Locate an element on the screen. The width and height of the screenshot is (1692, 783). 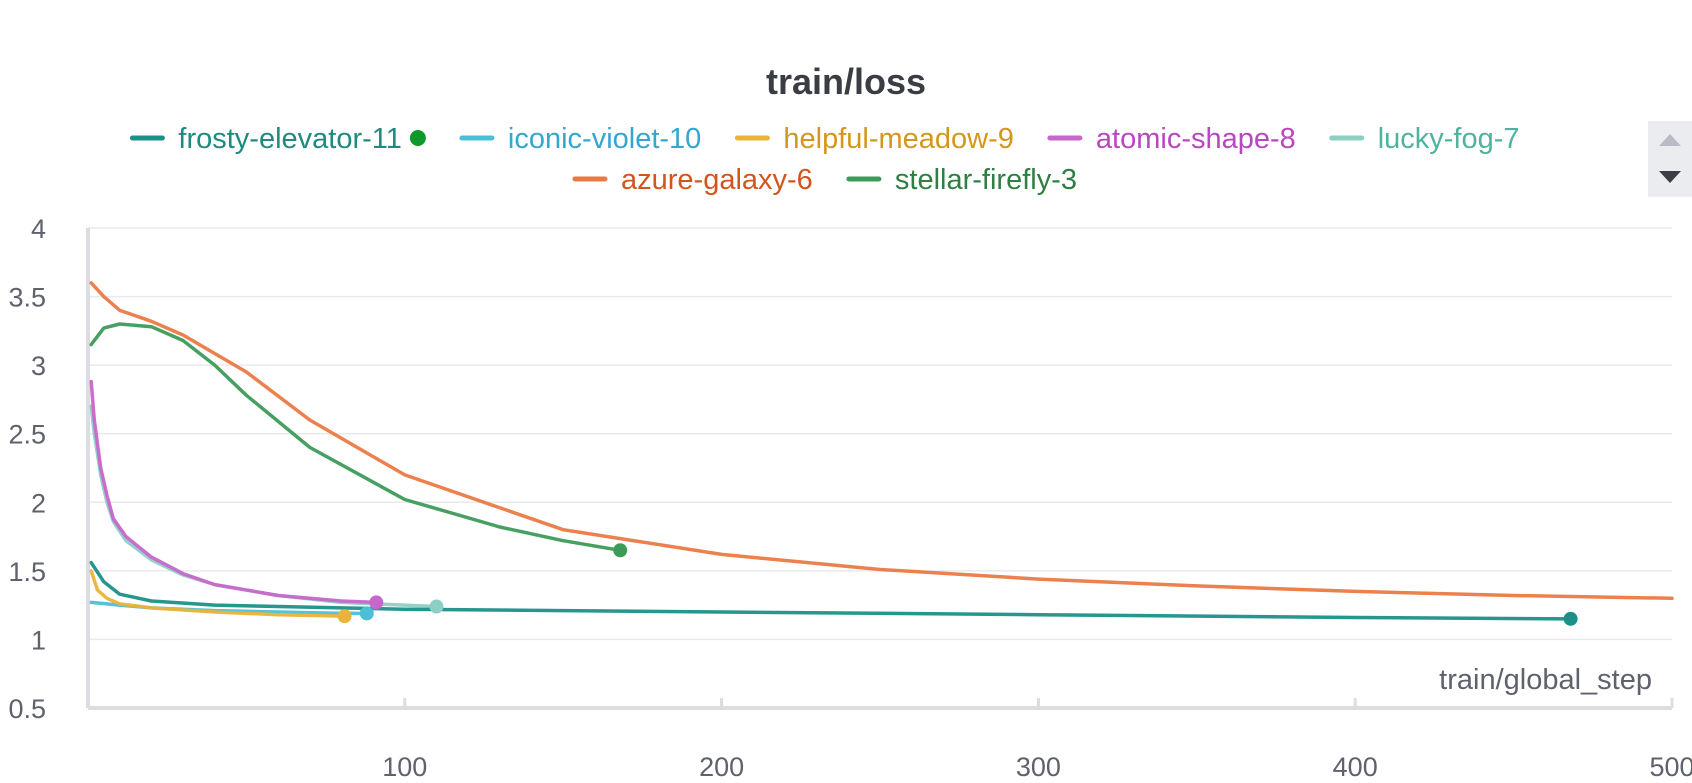
legend-item-azure-galaxy-6: azure-galaxy-6 is located at coordinates (692, 180).